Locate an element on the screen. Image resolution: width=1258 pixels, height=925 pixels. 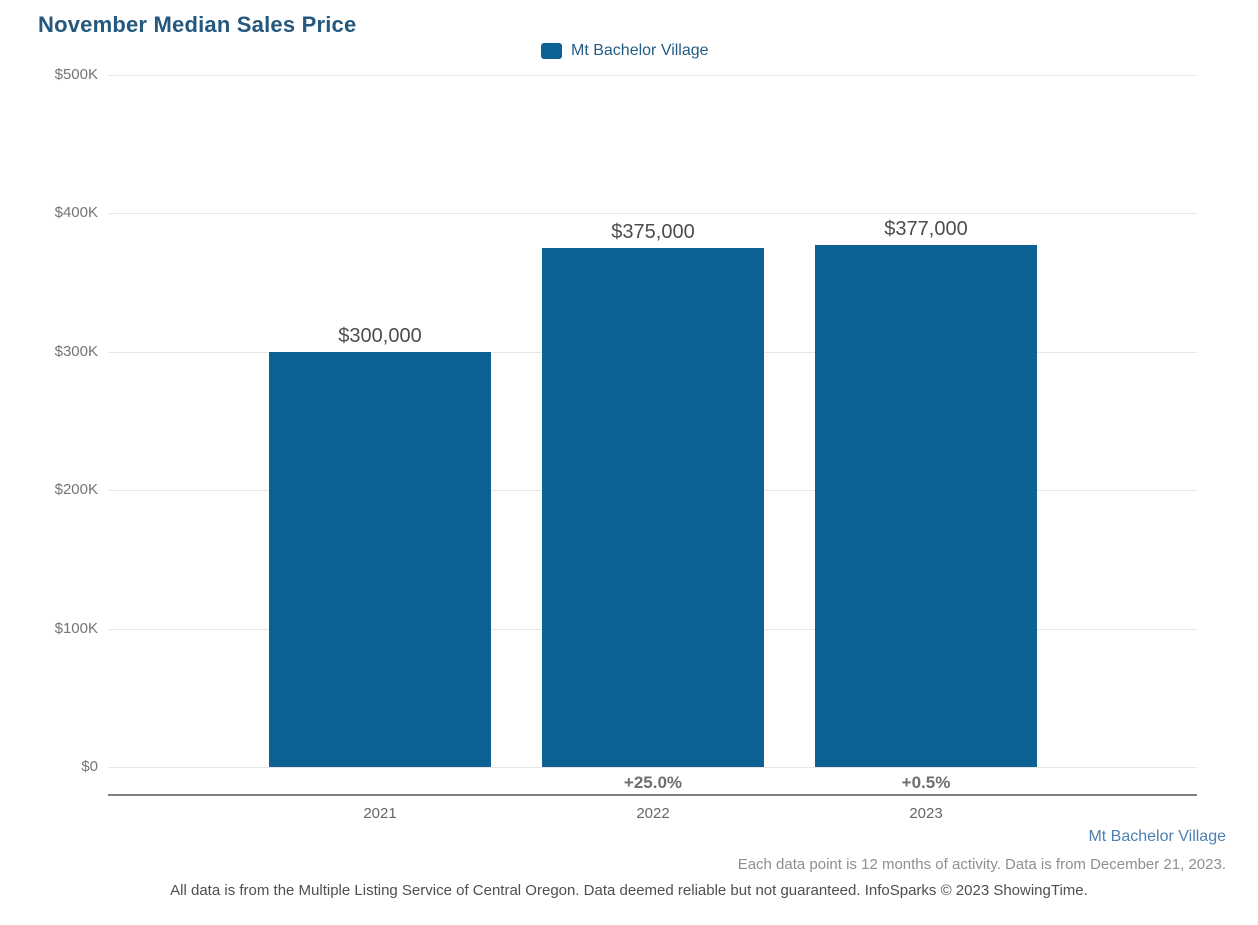
y-axis-tick-label: $100K is located at coordinates (76, 628).